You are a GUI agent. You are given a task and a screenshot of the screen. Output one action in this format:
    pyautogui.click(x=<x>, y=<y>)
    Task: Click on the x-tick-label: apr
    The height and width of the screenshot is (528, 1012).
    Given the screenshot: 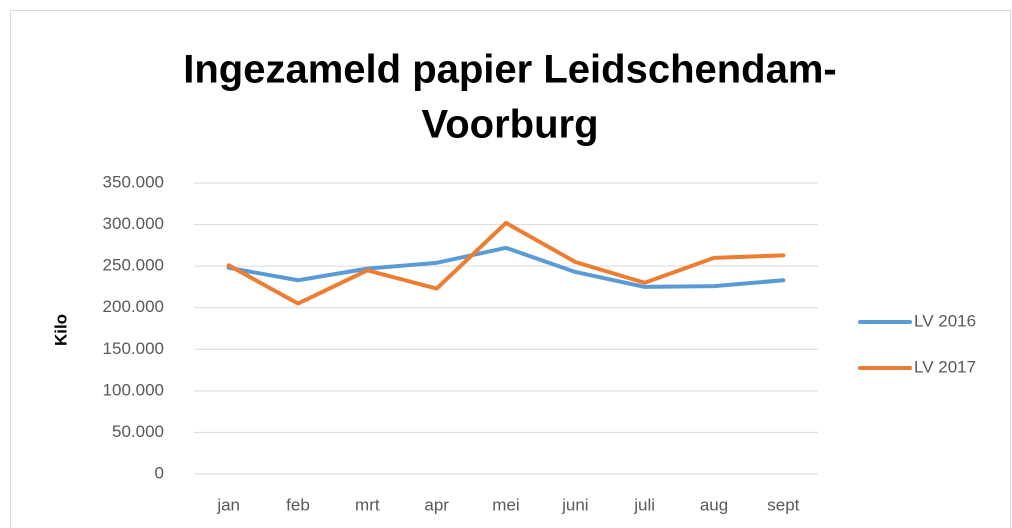 What is the action you would take?
    pyautogui.click(x=436, y=504)
    